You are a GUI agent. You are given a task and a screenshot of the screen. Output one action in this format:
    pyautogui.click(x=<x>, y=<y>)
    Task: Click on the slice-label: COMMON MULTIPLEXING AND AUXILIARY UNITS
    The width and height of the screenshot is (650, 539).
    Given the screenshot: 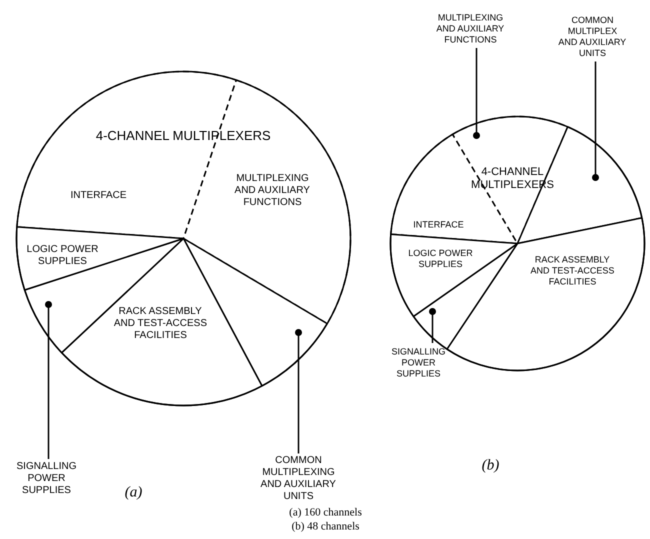 What is the action you would take?
    pyautogui.click(x=298, y=478)
    